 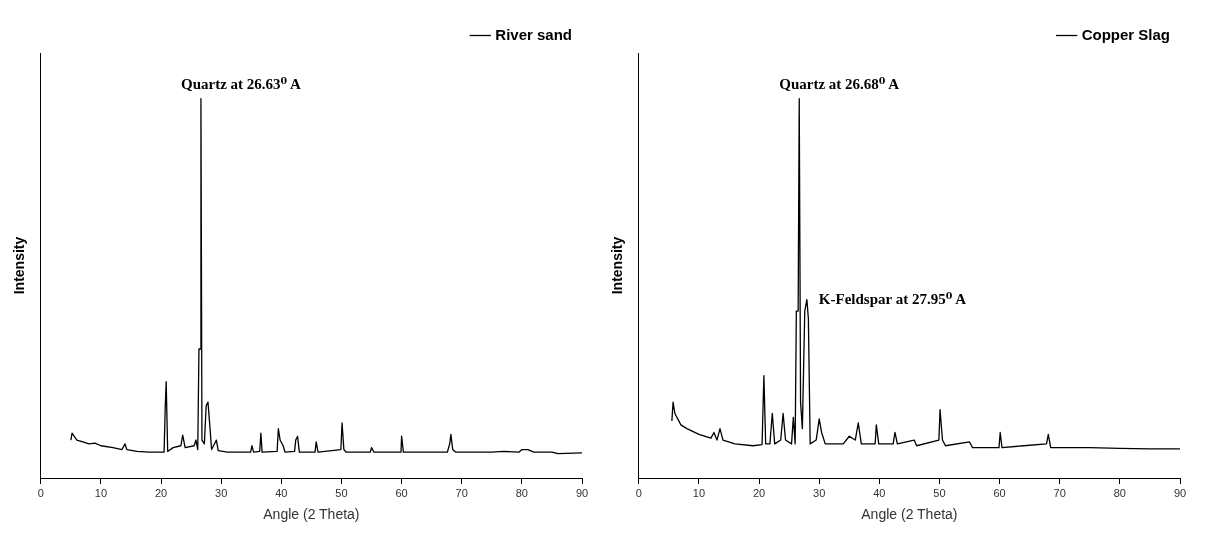 What do you see at coordinates (892, 299) in the screenshot?
I see `annotation: K-Feldspar at 27.95⁰ A` at bounding box center [892, 299].